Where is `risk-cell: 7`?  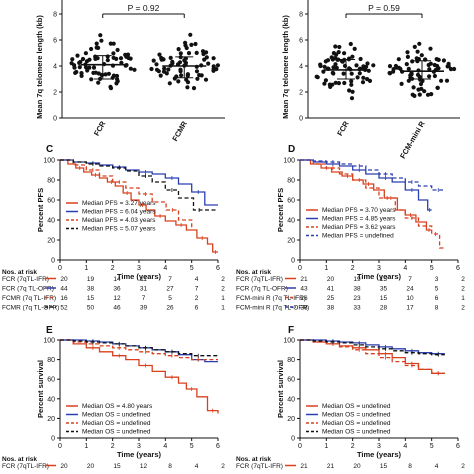
risk-cell: 7 is located at coordinates (197, 289).